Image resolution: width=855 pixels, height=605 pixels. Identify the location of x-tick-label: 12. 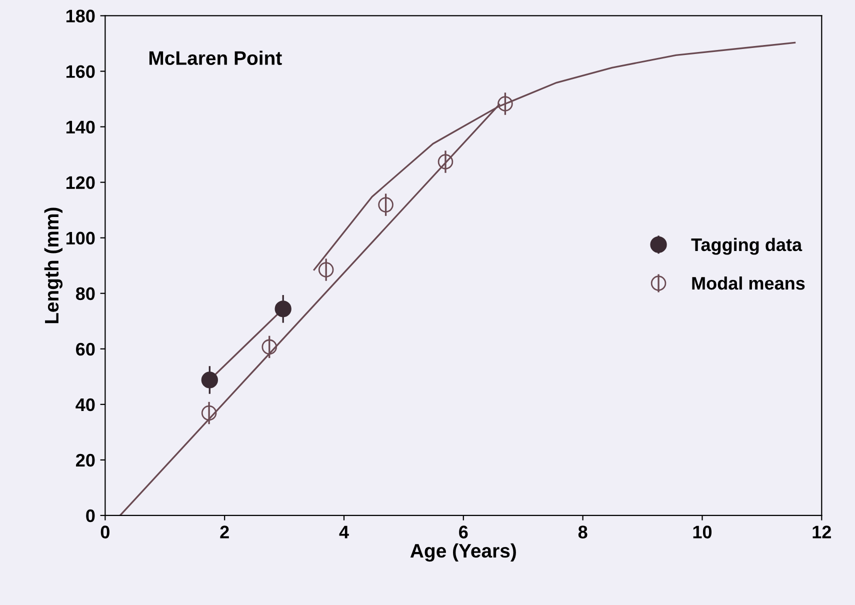
(821, 532).